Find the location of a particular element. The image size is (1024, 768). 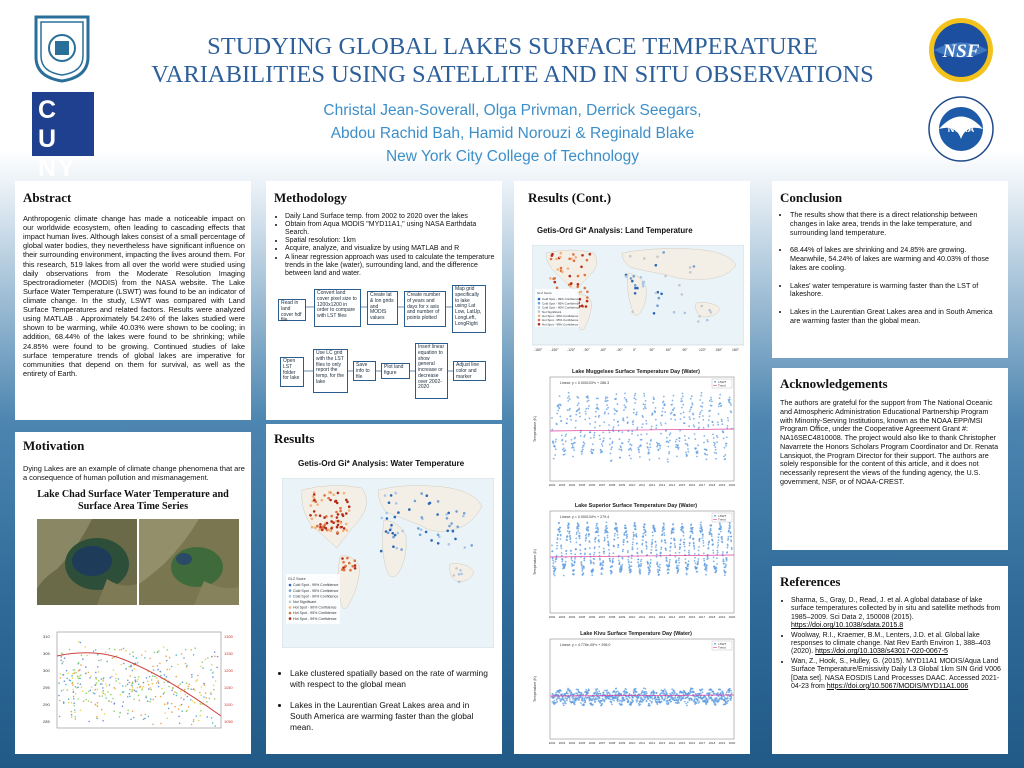

chart-x-tick: 2017 is located at coordinates (702, 617).